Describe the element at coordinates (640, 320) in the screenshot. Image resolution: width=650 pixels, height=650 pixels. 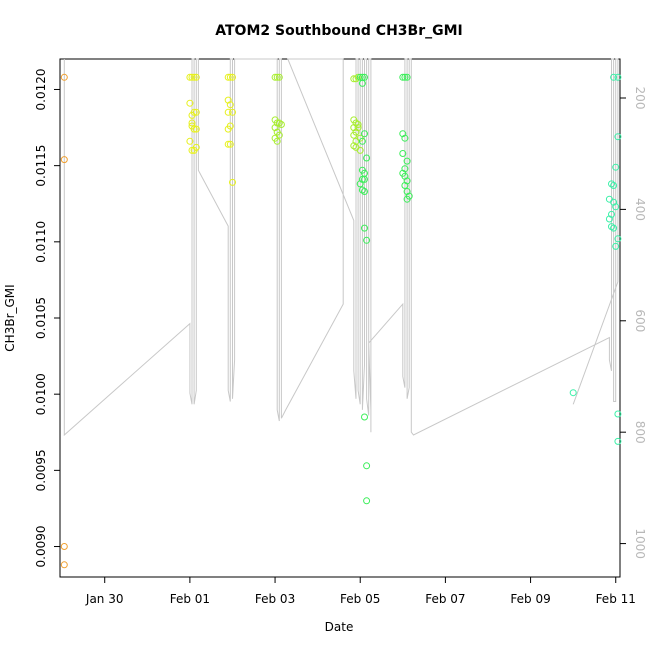
I see `right-tick-label-2: 600` at that location.